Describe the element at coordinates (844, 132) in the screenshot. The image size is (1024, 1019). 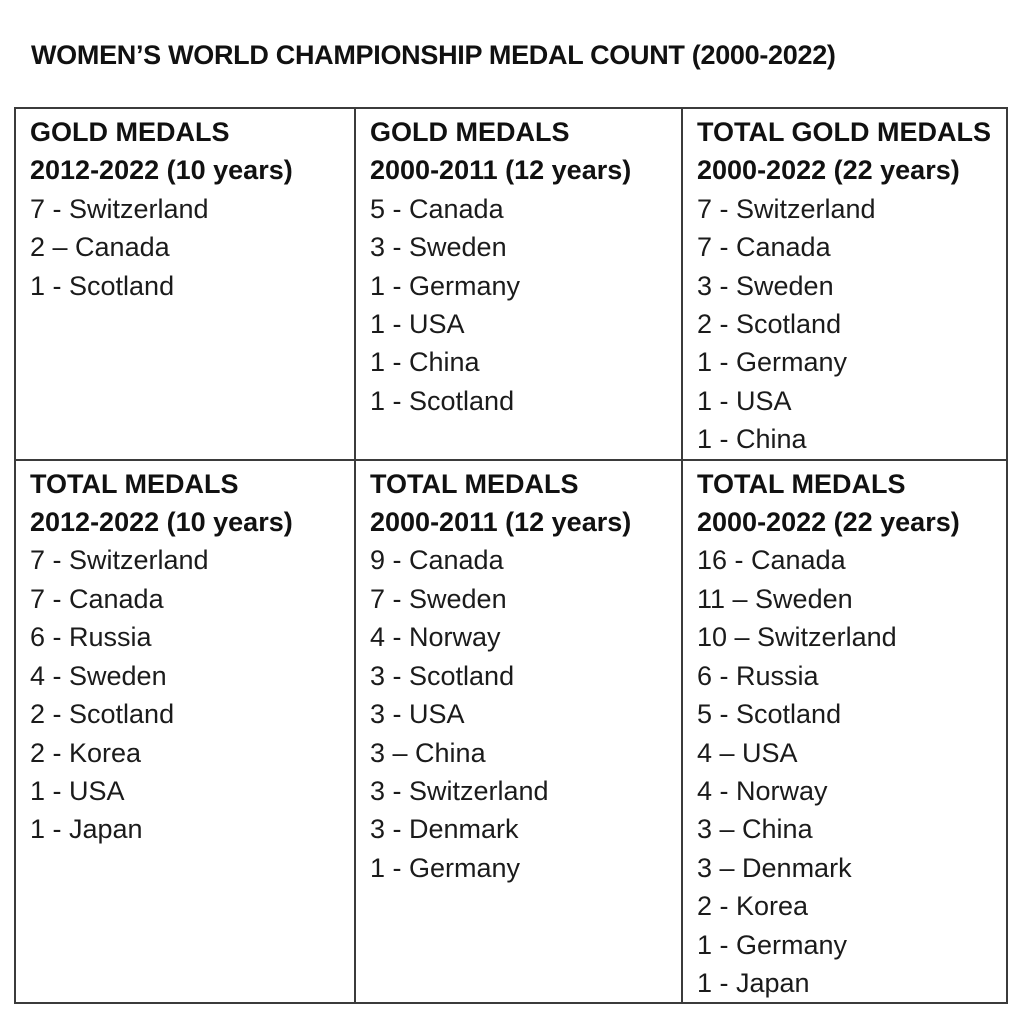
I see `cell-heading-line: TOTAL GOLD MEDALS` at that location.